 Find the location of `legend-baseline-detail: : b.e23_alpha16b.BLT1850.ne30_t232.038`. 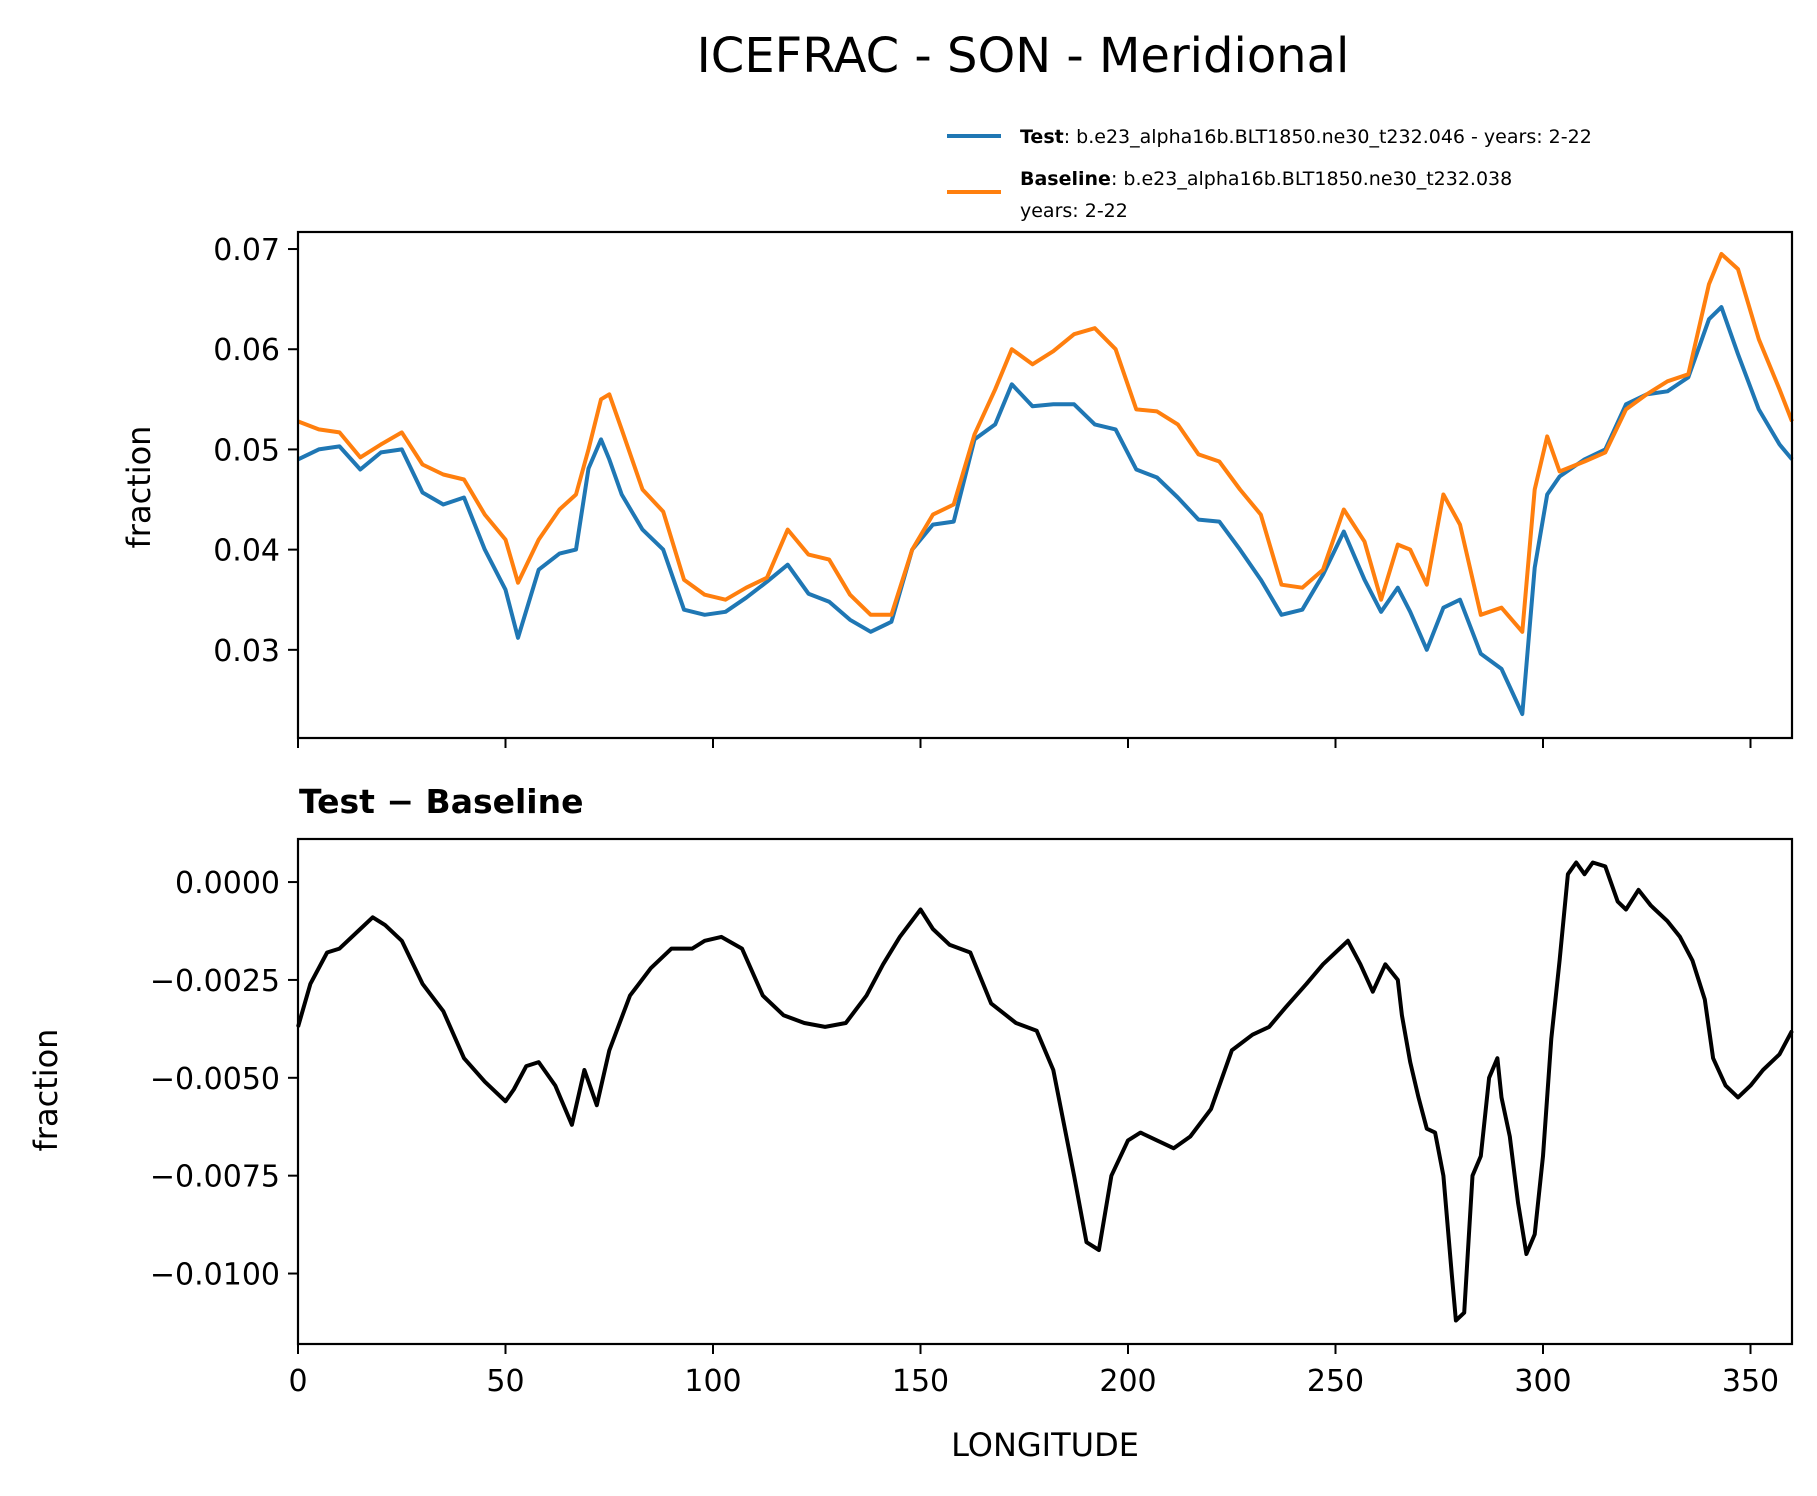

legend-baseline-detail: : b.e23_alpha16b.BLT1850.ne30_t232.038 is located at coordinates (1311, 179).